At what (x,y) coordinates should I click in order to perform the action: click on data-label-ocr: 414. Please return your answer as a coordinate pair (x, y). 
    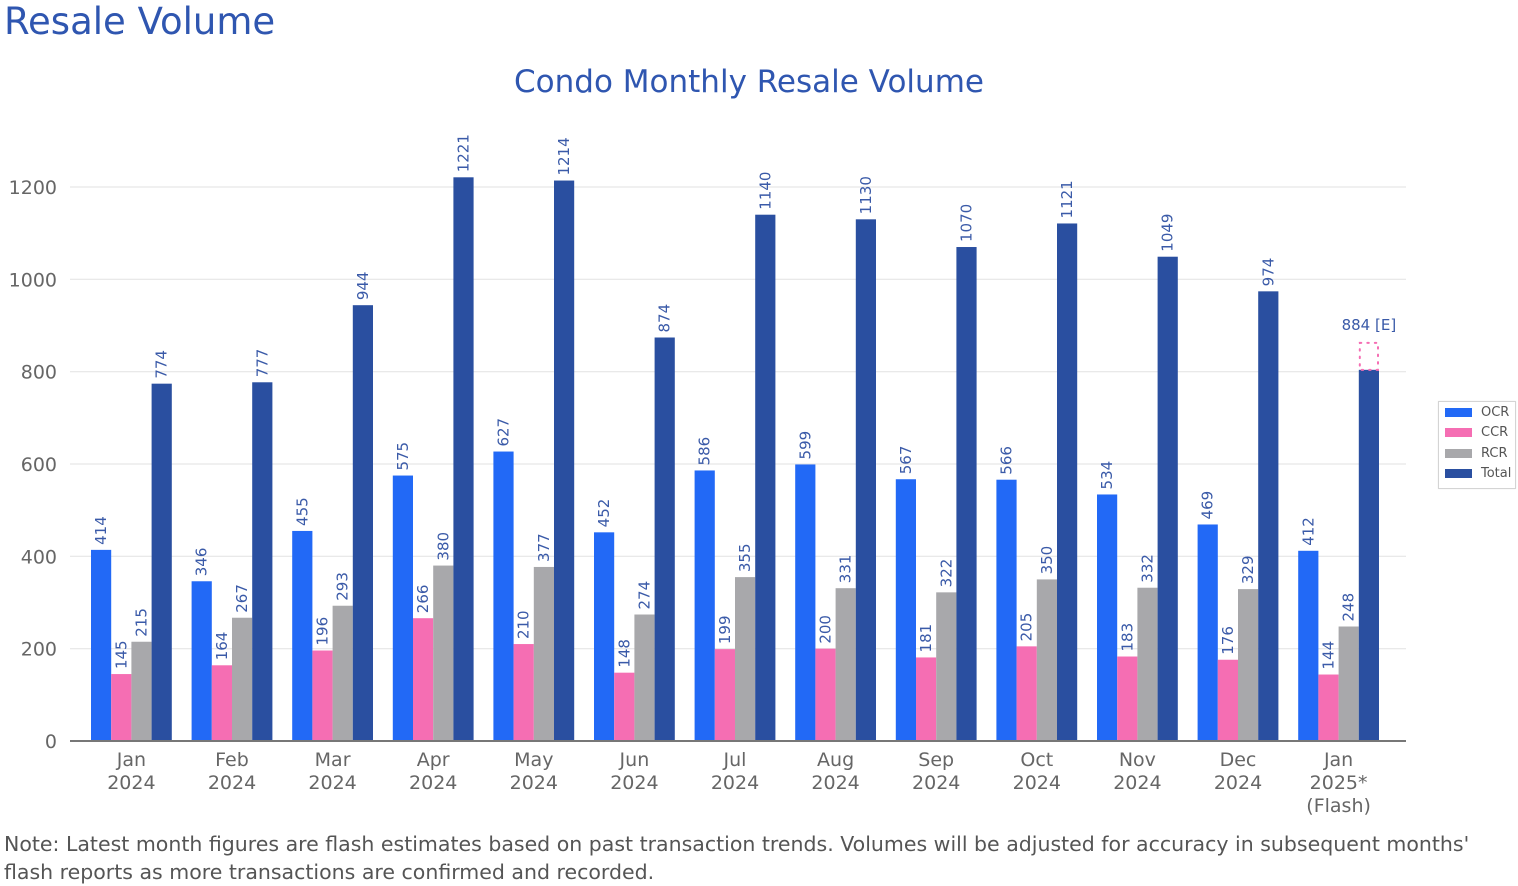
    Looking at the image, I should click on (101, 530).